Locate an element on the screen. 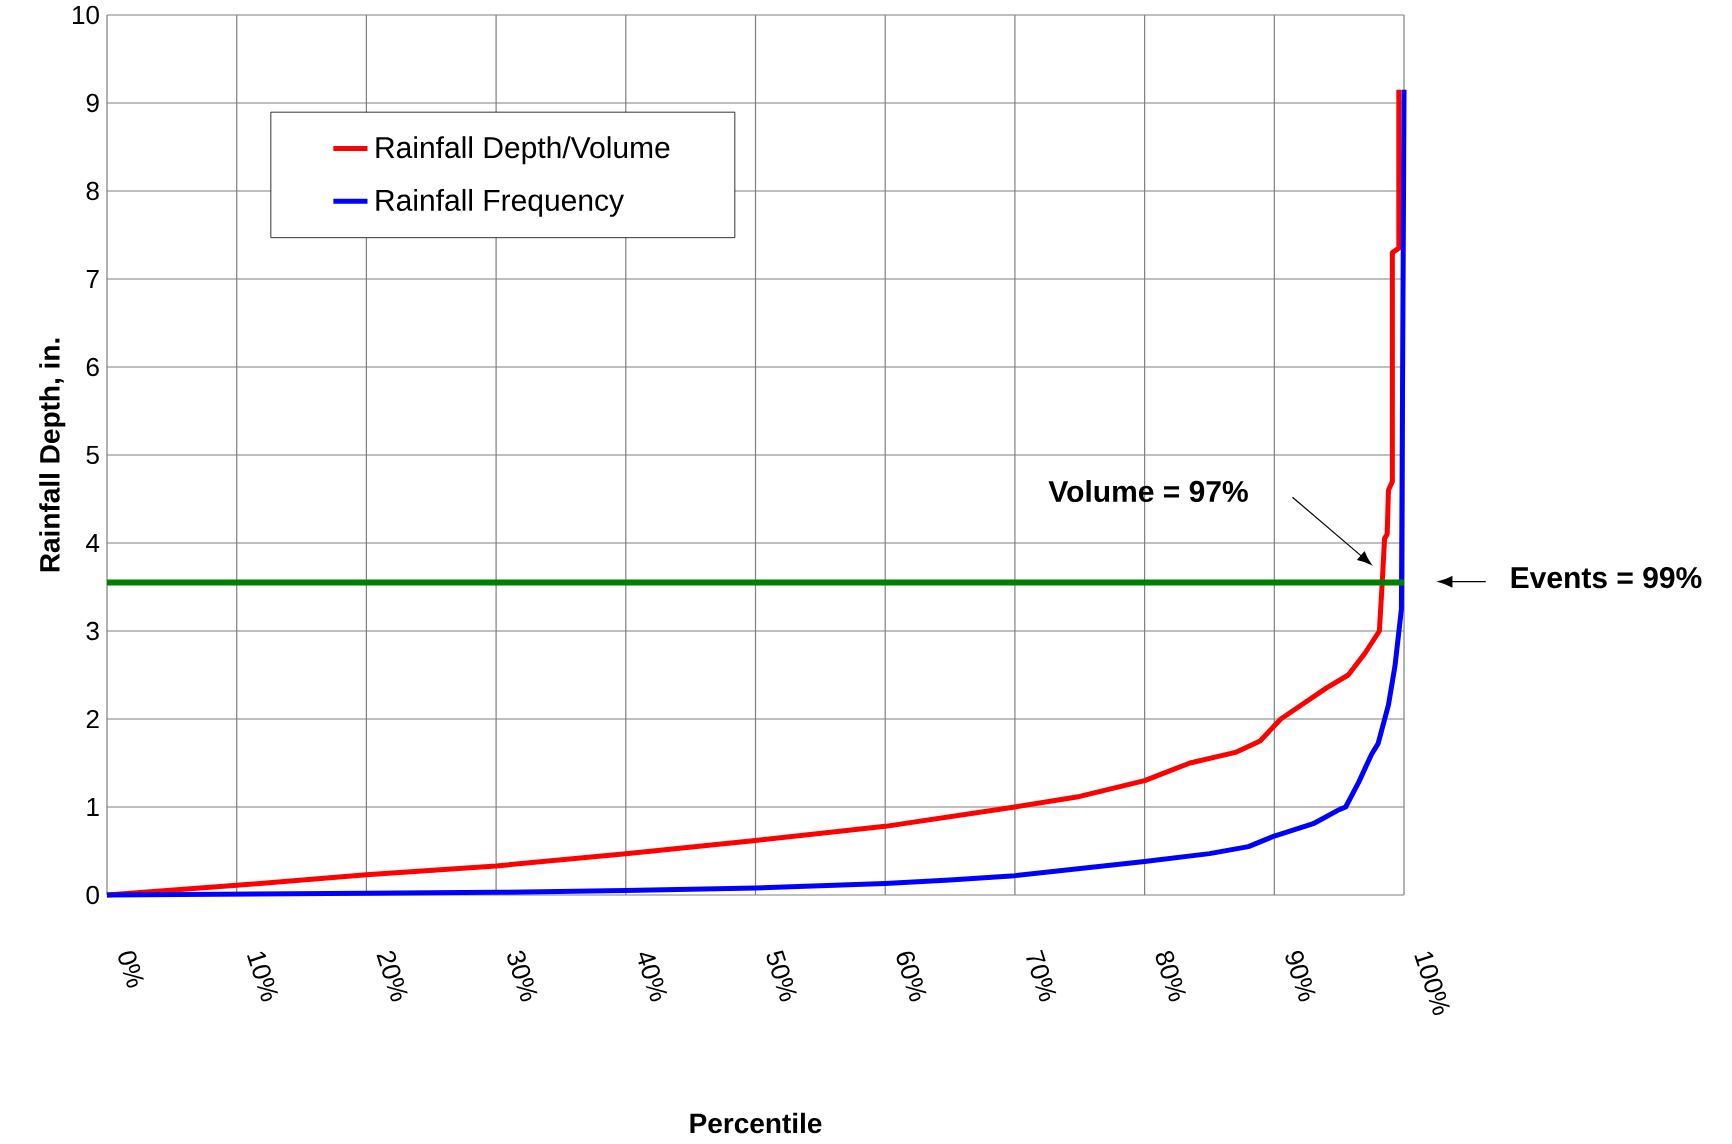 The height and width of the screenshot is (1144, 1732). x-tick-label: 50% is located at coordinates (781, 976).